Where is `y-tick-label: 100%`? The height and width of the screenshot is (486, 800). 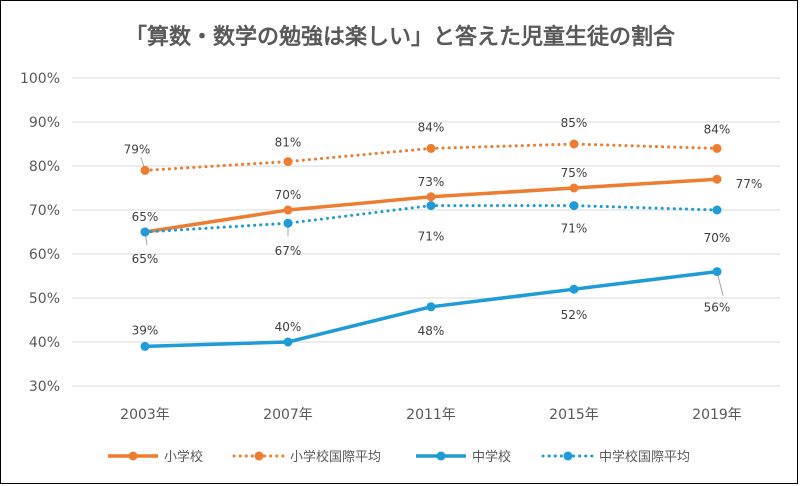 y-tick-label: 100% is located at coordinates (40, 79).